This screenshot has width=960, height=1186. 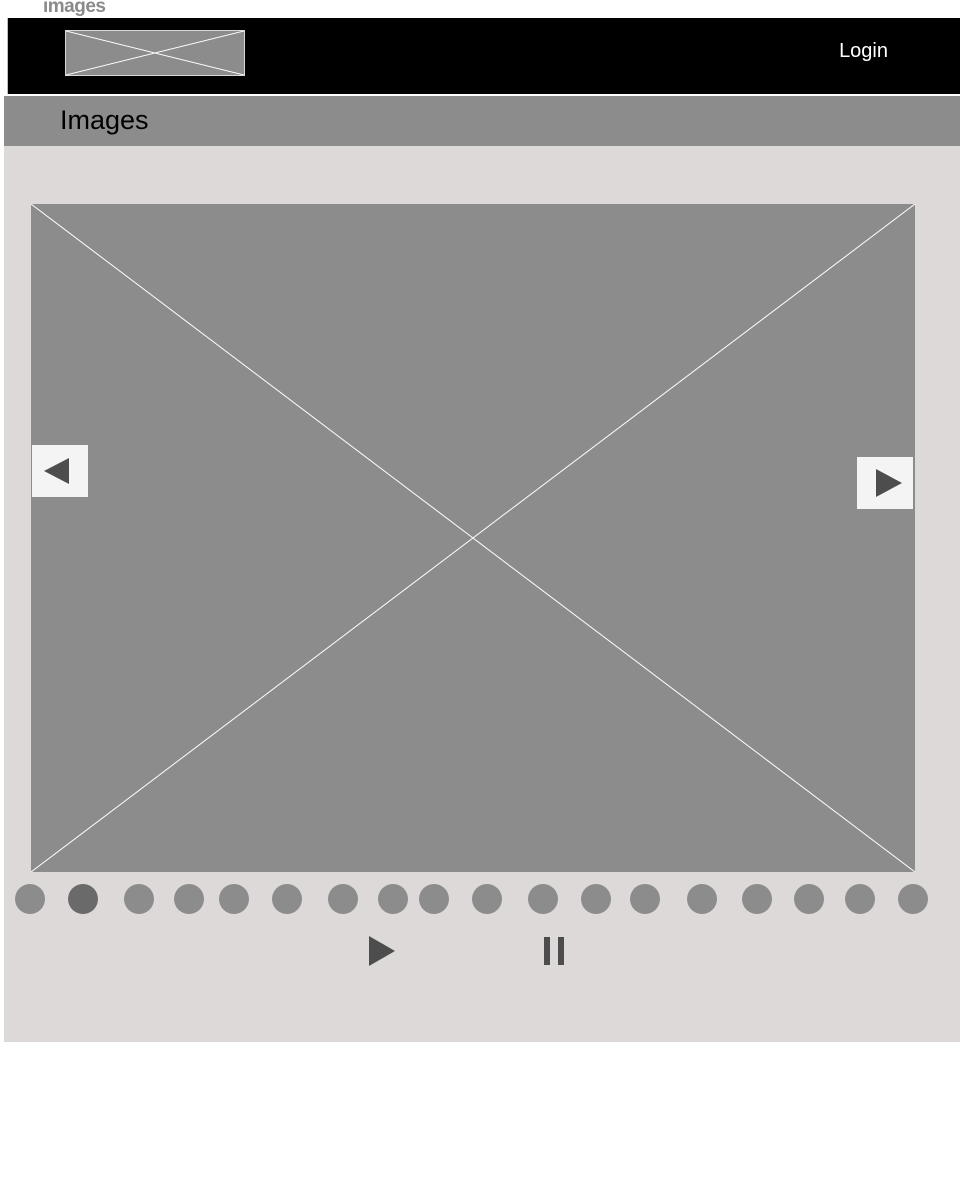 What do you see at coordinates (104, 120) in the screenshot?
I see `page-title: Images` at bounding box center [104, 120].